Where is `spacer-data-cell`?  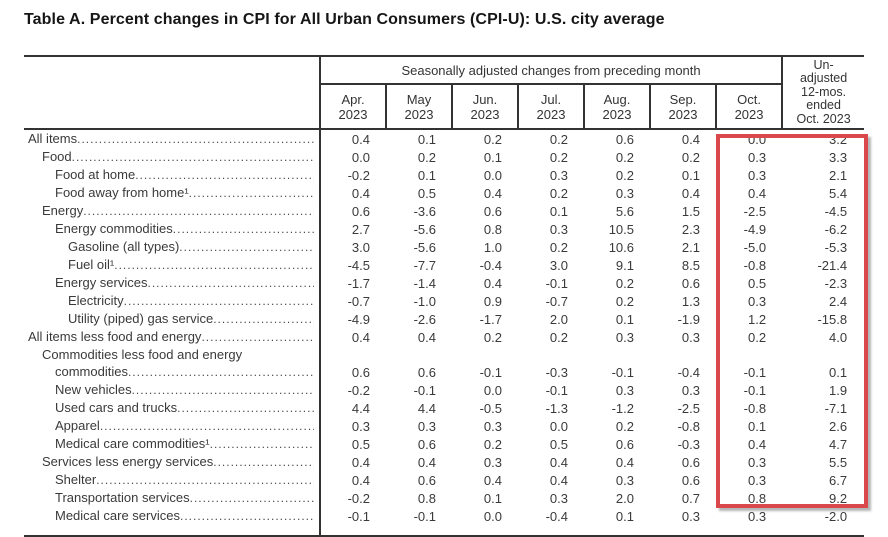 spacer-data-cell is located at coordinates (592, 531).